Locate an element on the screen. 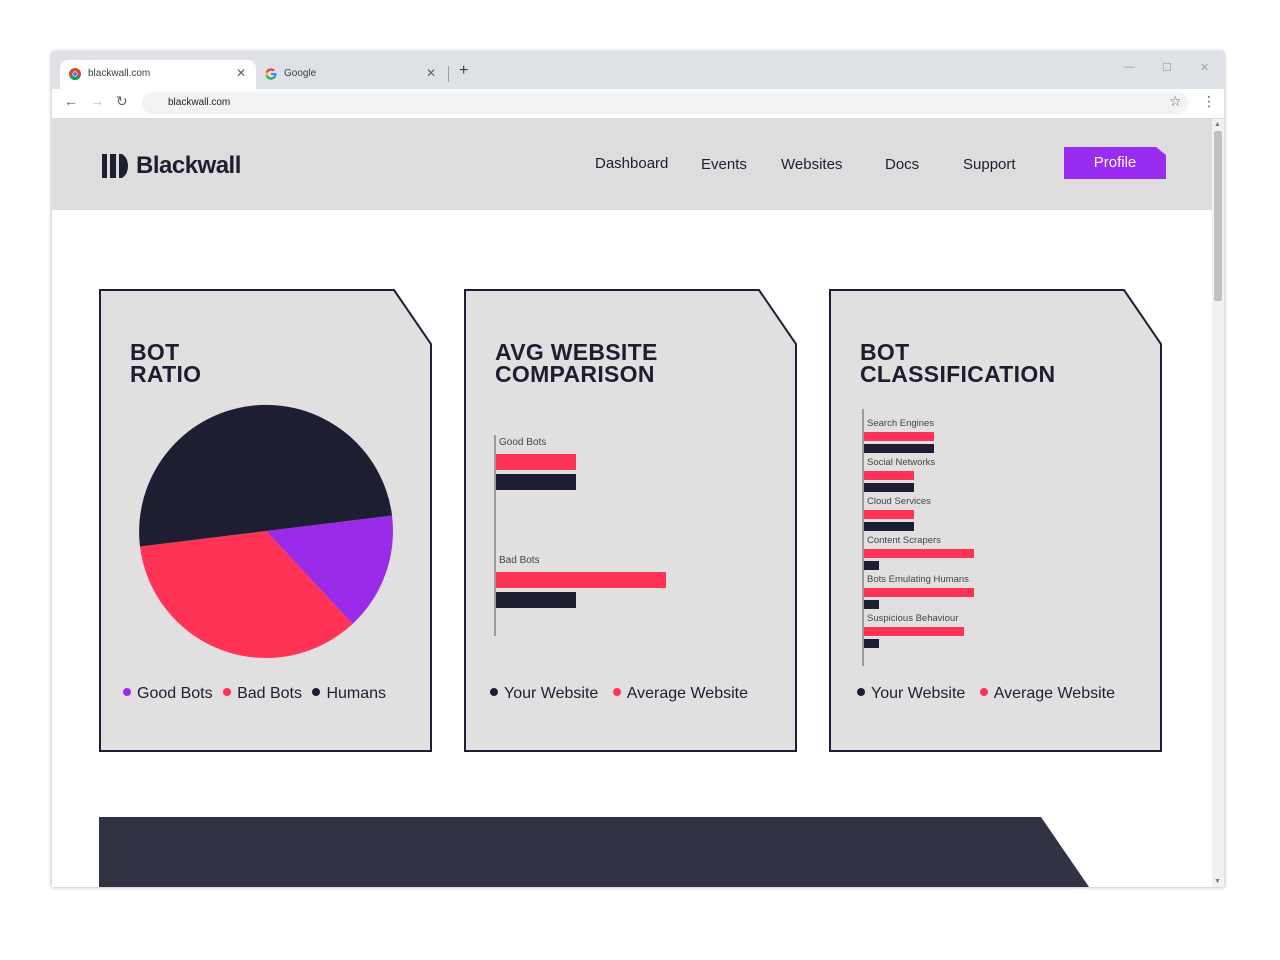  tab-strip: blackwall.com ✕ Google ✕ + — ☐ ✕ is located at coordinates (638, 70).